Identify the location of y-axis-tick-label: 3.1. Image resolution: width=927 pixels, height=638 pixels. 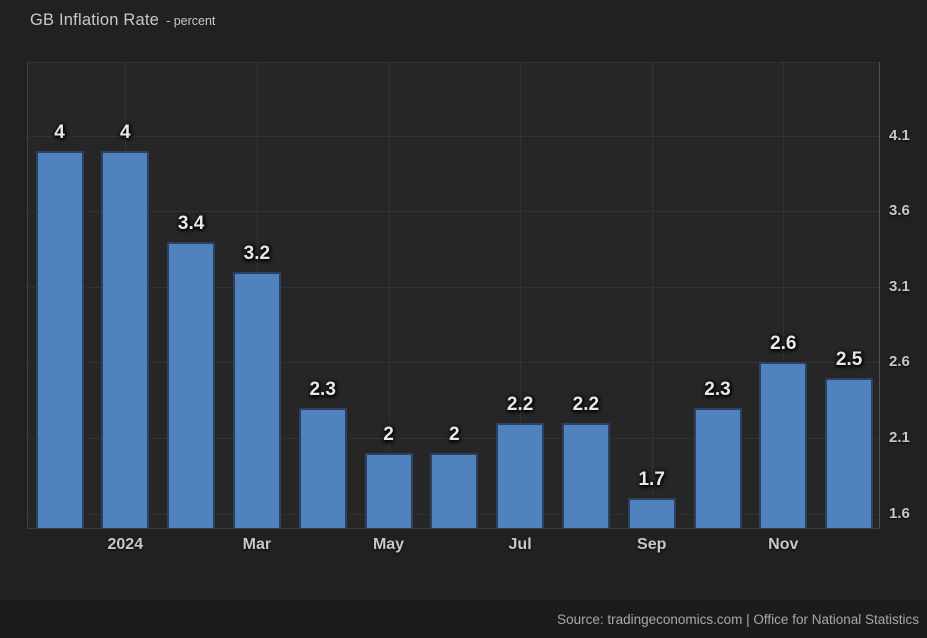
(899, 286).